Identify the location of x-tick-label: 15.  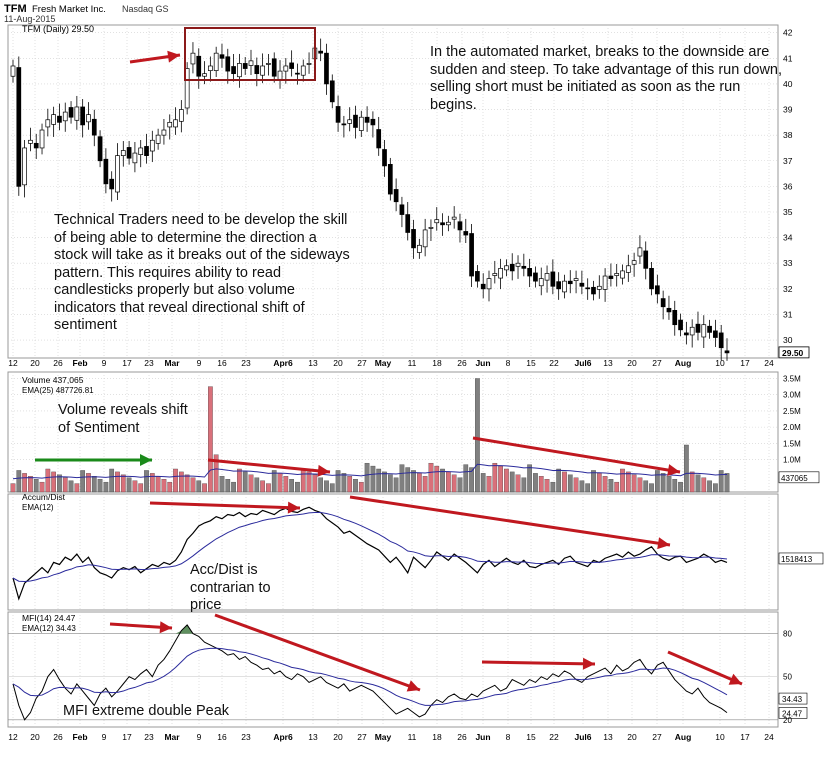
(531, 737).